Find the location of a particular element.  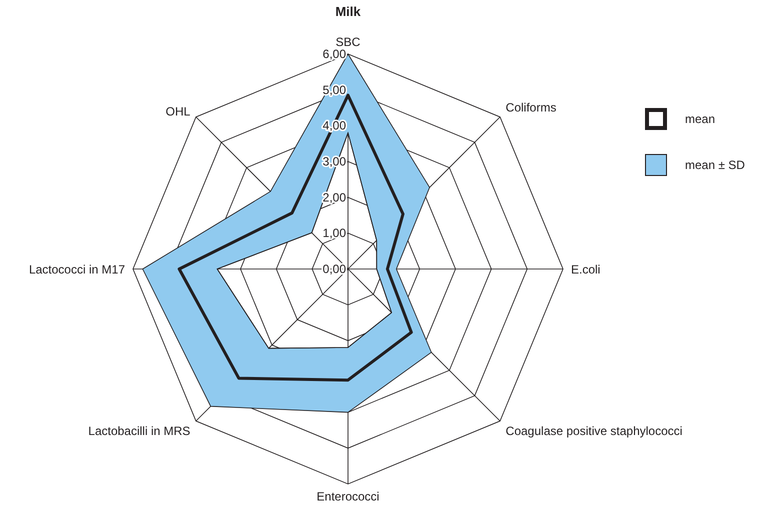

legend-label: mean ± SD is located at coordinates (715, 165).